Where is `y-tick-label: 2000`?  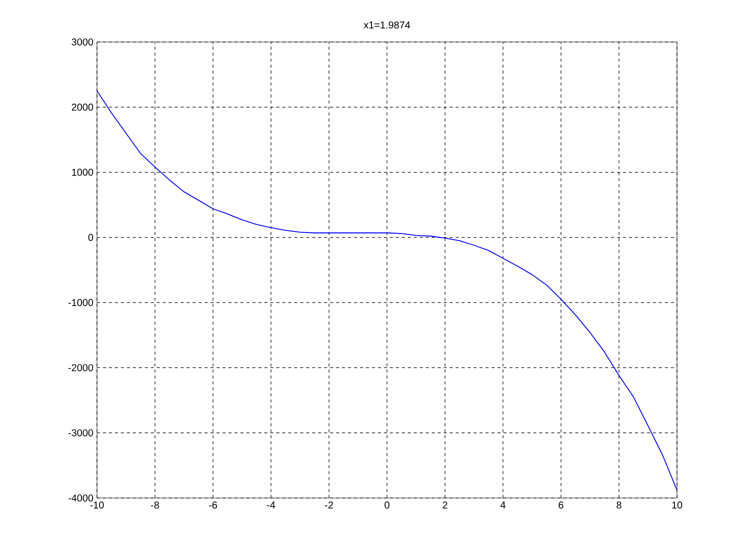 y-tick-label: 2000 is located at coordinates (83, 107).